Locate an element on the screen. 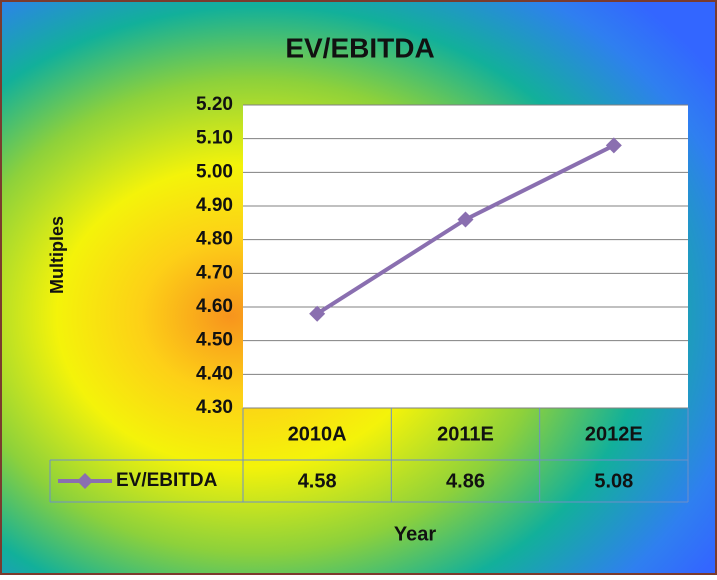  legend-marker is located at coordinates (85, 481).